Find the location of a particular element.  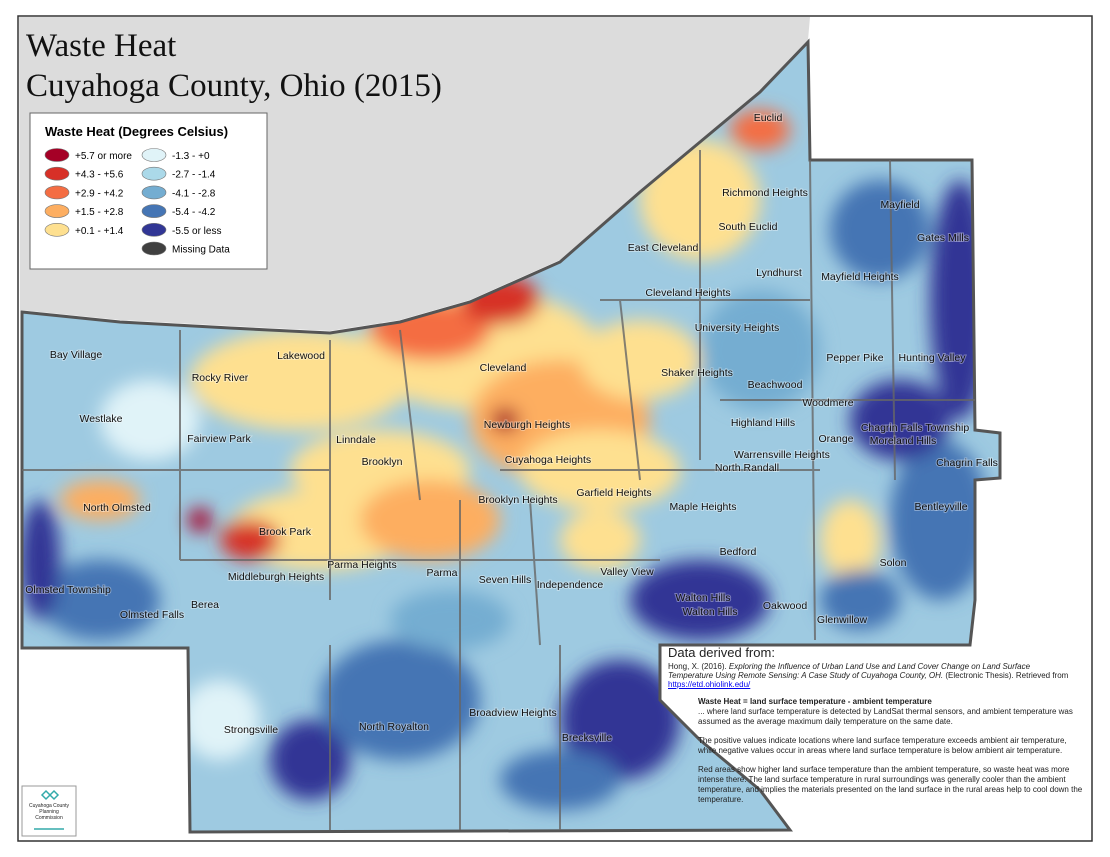

place-label: Cleveland Heights is located at coordinates (687, 293).